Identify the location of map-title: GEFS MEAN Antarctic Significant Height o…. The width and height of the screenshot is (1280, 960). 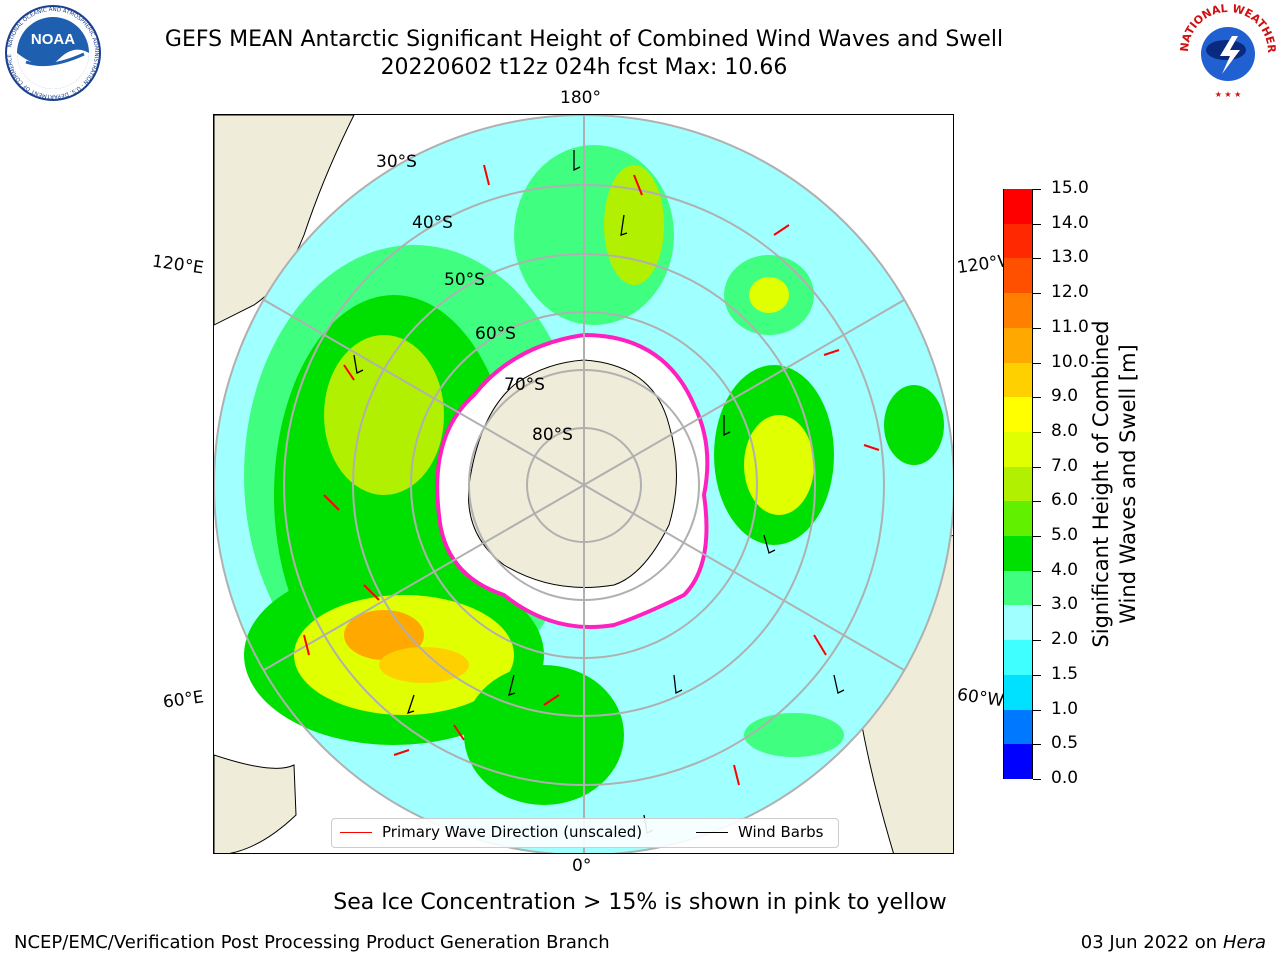
(584, 39).